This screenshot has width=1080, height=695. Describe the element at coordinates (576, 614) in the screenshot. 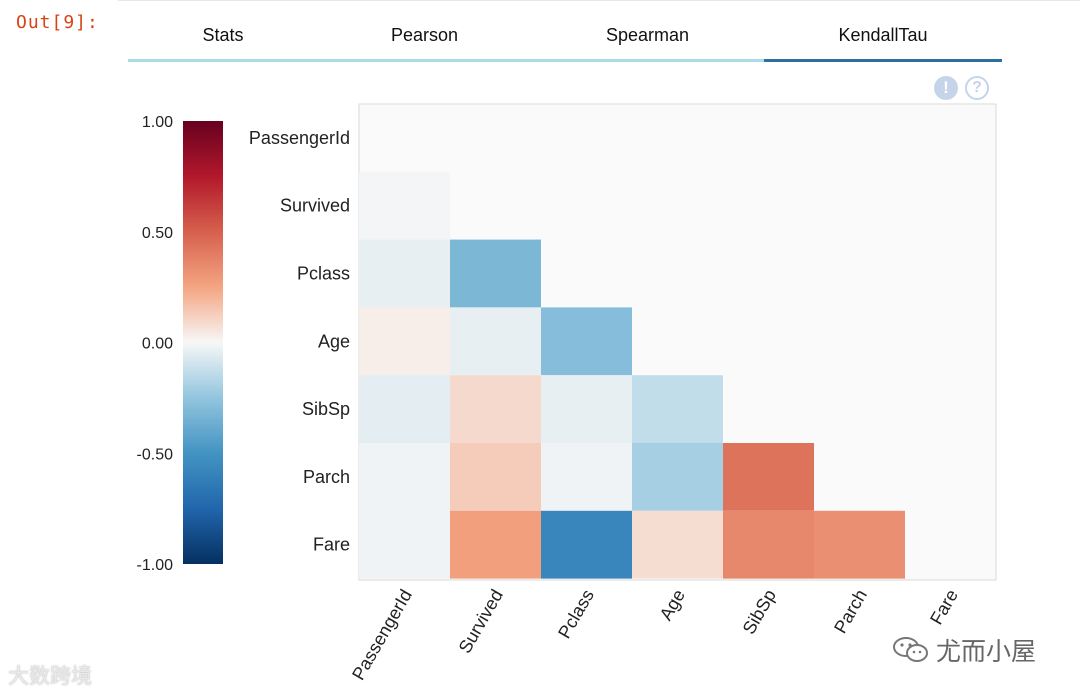

I see `column-label: Pclass` at that location.